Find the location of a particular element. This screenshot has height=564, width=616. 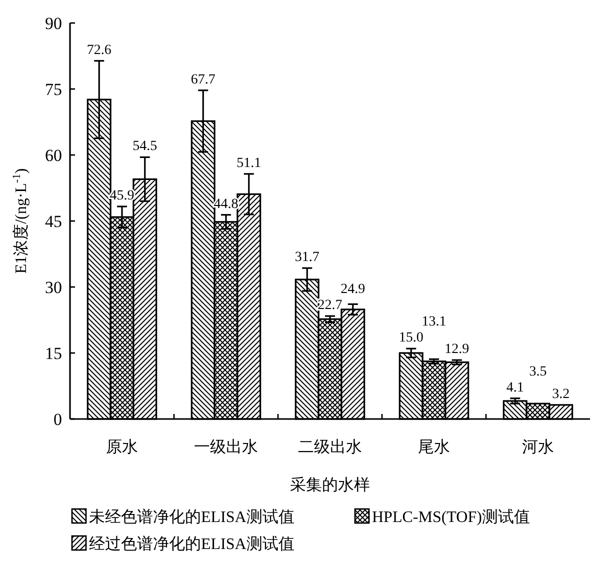

y-tick-label: 90 is located at coordinates (53, 23).